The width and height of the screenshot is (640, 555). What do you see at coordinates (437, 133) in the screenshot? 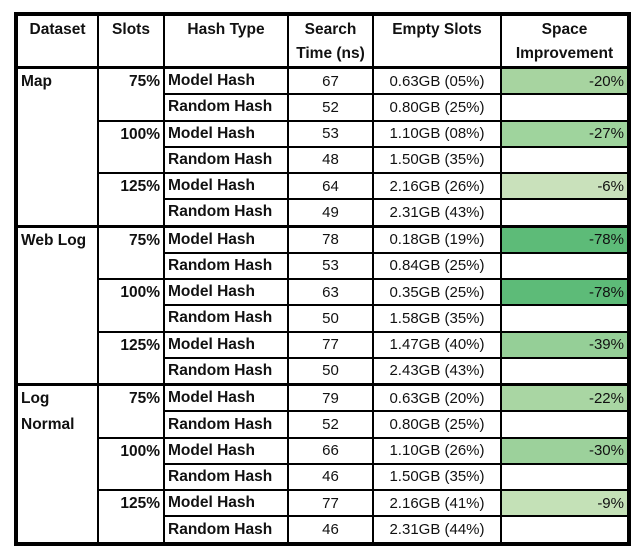
I see `cell-empty: 1.10GB (08%)` at bounding box center [437, 133].